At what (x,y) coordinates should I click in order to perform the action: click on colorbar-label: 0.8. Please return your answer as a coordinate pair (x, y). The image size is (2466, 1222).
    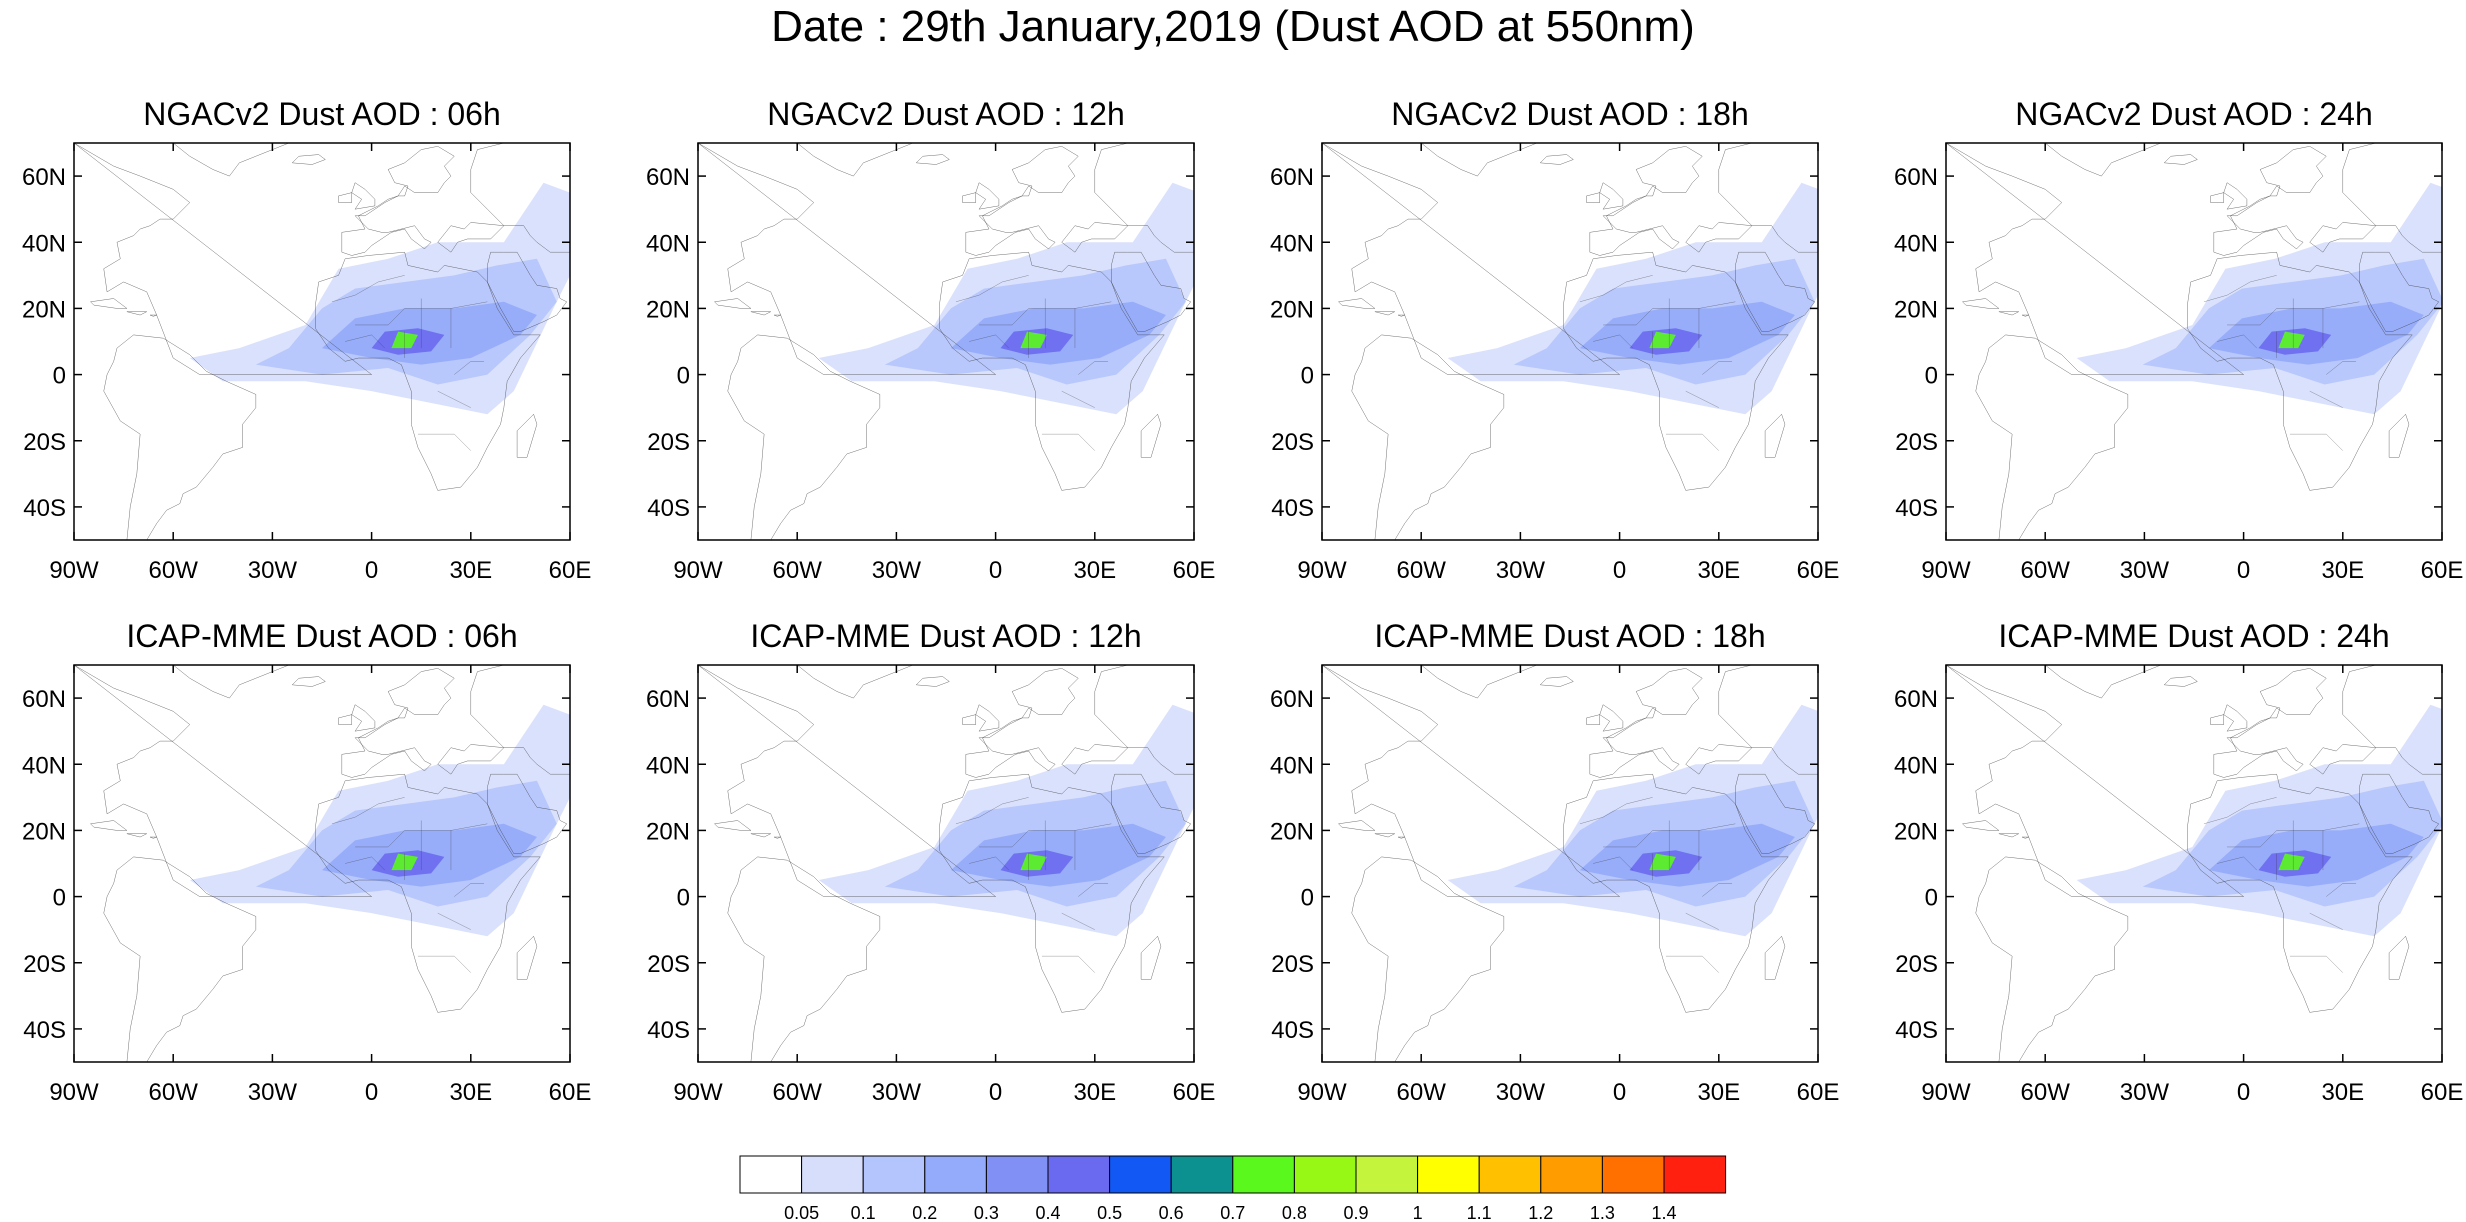
    Looking at the image, I should click on (1294, 1212).